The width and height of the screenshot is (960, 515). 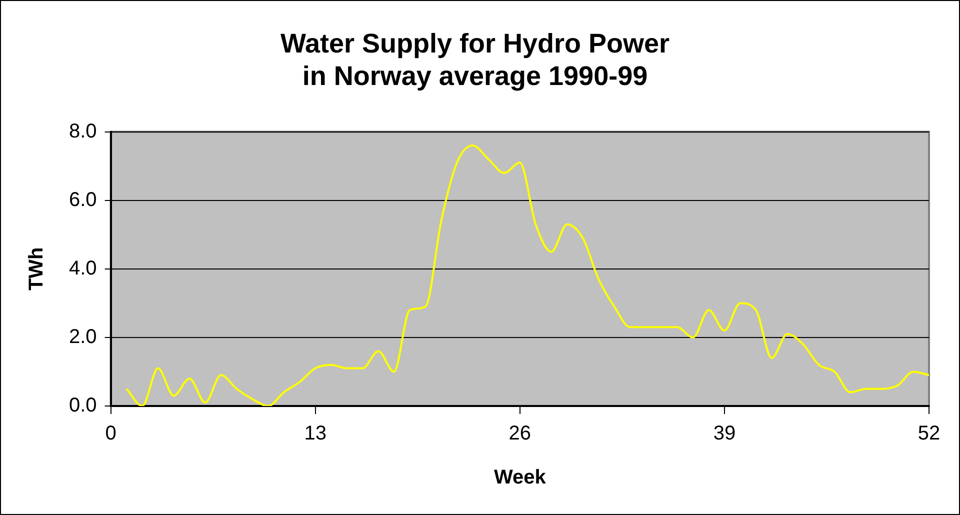 I want to click on x-tick-label: 52, so click(x=929, y=433).